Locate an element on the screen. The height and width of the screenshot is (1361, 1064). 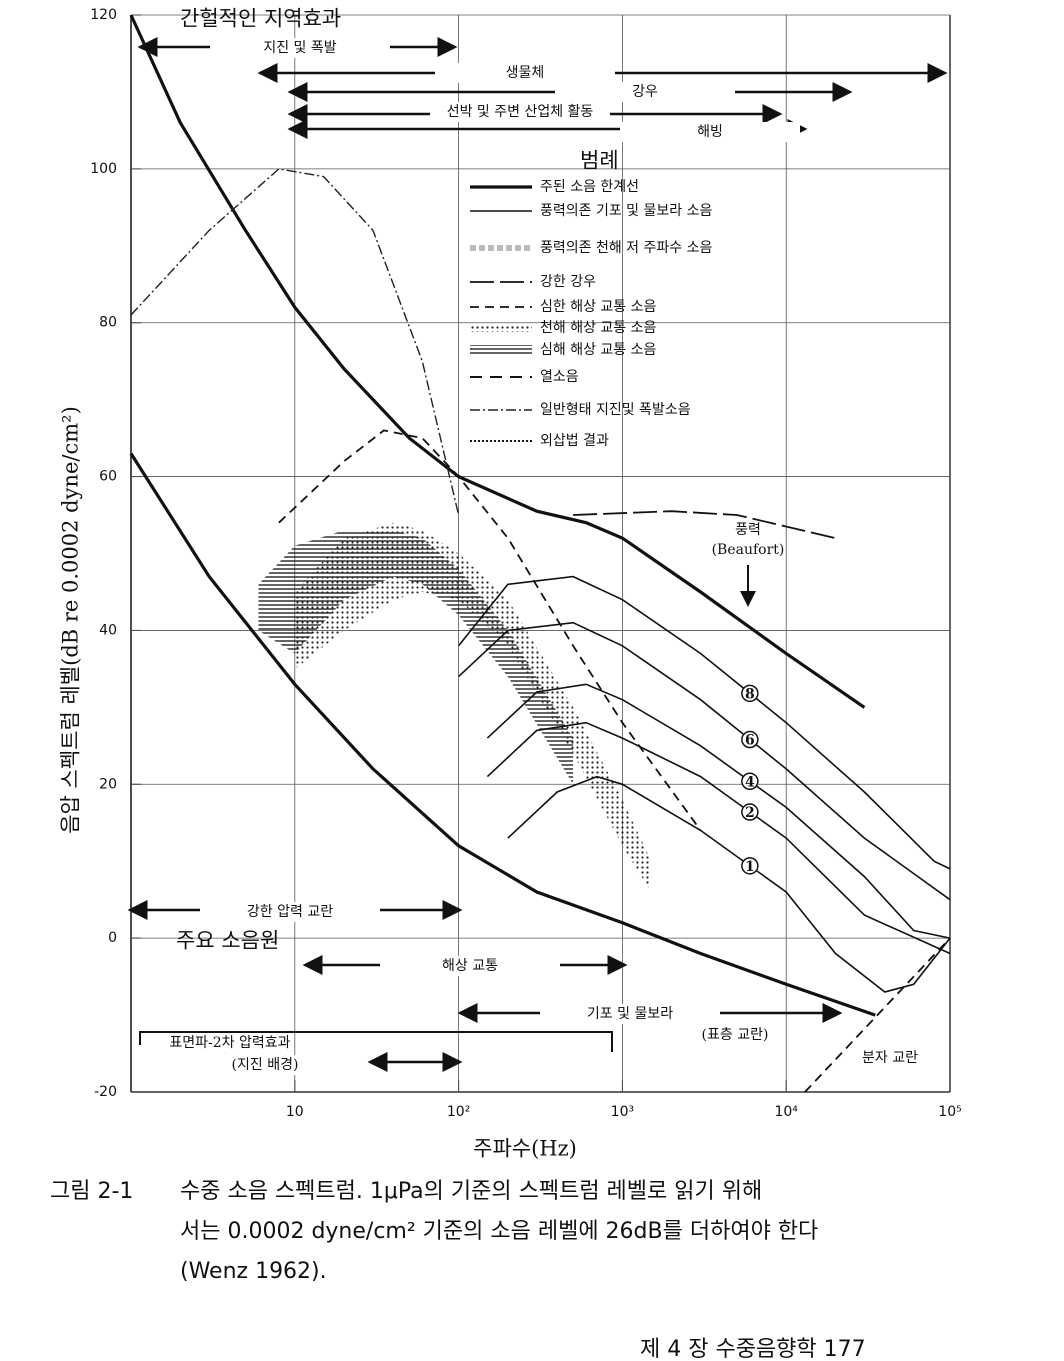
x-tick-label: 10³ is located at coordinates (622, 1112).